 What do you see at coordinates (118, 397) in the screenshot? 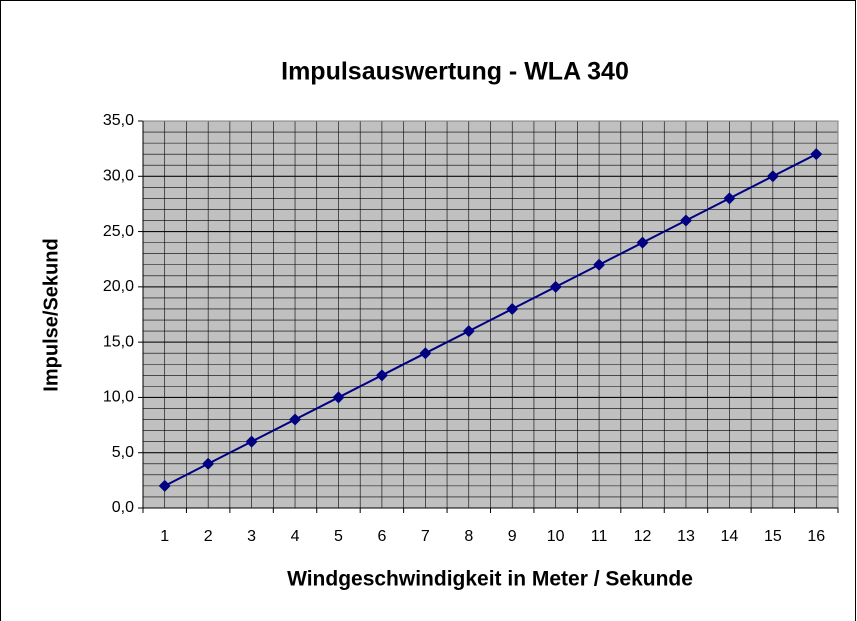
I see `y-tick-label: 10,0` at bounding box center [118, 397].